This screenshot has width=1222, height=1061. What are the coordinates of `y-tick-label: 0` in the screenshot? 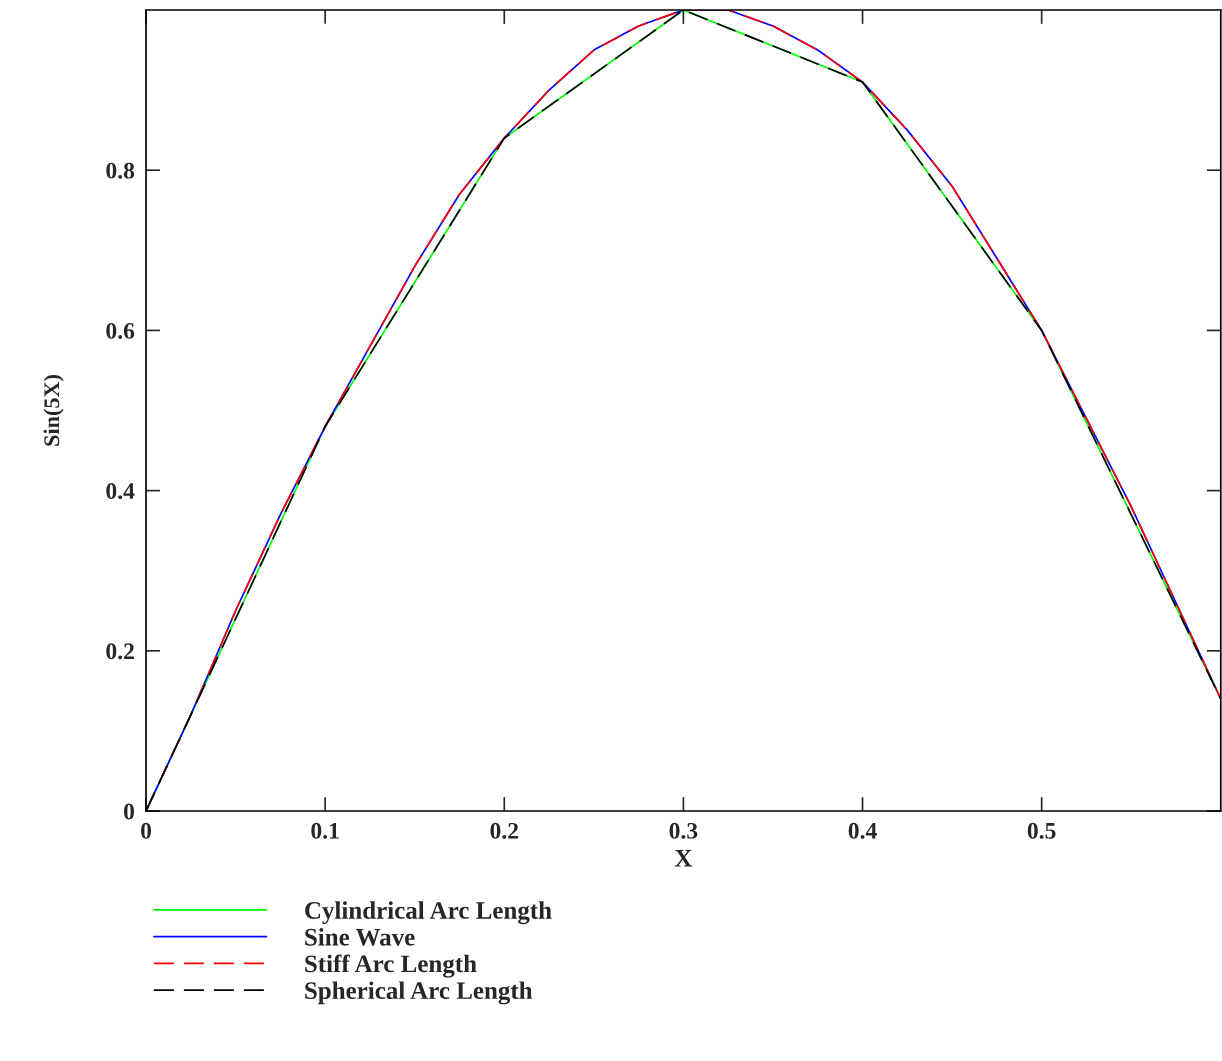 It's located at (129, 811).